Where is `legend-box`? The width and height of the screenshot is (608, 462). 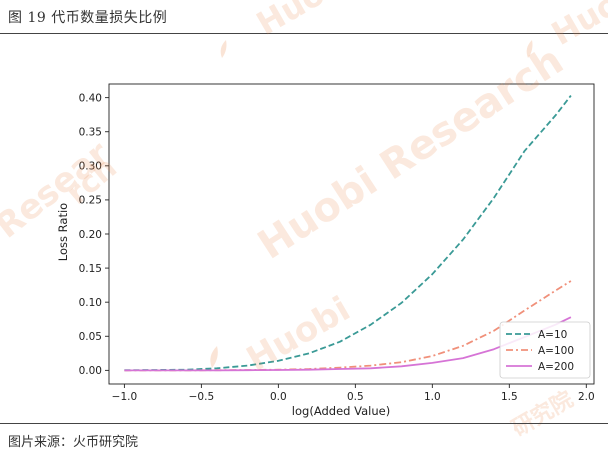
legend-box is located at coordinates (545, 350).